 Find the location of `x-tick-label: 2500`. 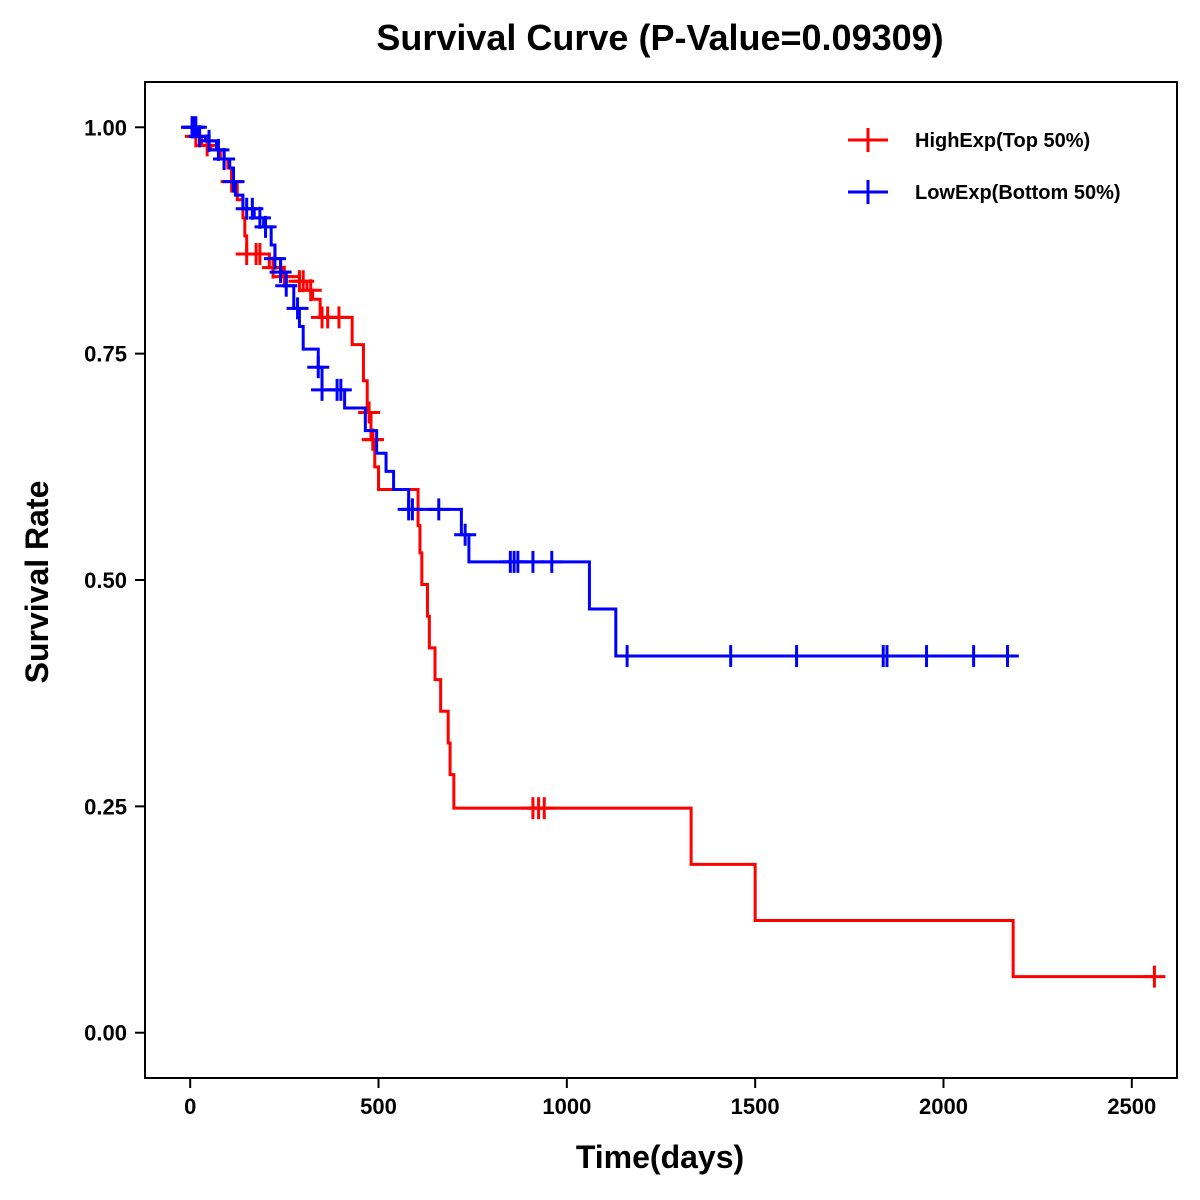

x-tick-label: 2500 is located at coordinates (1131, 1106).